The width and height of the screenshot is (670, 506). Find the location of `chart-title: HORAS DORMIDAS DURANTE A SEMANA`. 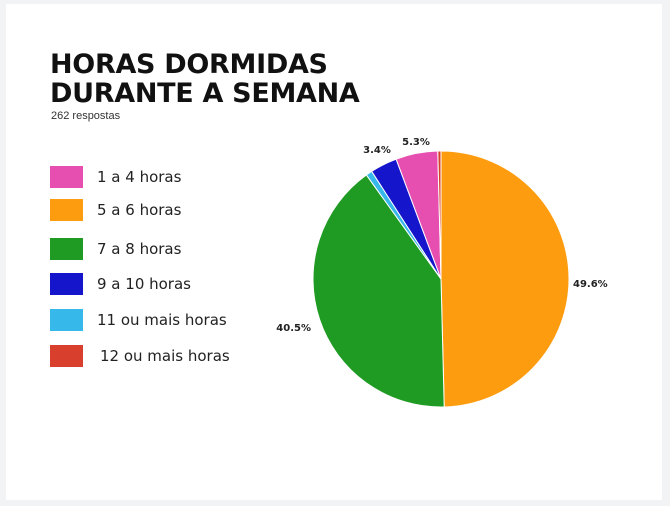

chart-title: HORAS DORMIDAS DURANTE A SEMANA is located at coordinates (205, 79).